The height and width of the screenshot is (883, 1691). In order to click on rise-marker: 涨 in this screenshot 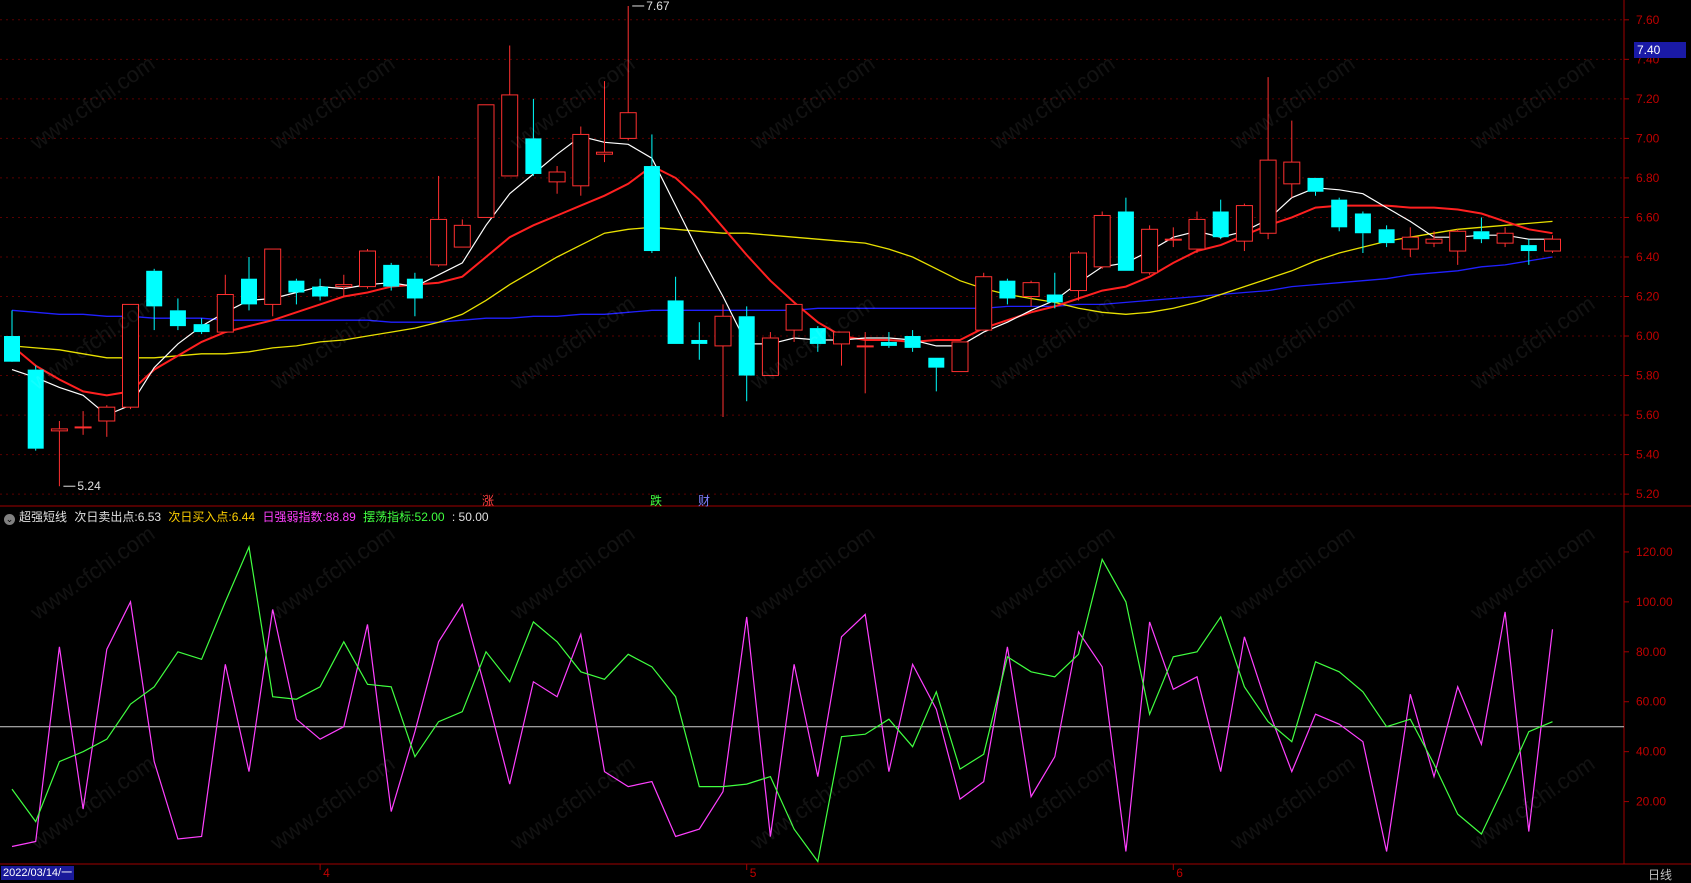, I will do `click(488, 501)`.